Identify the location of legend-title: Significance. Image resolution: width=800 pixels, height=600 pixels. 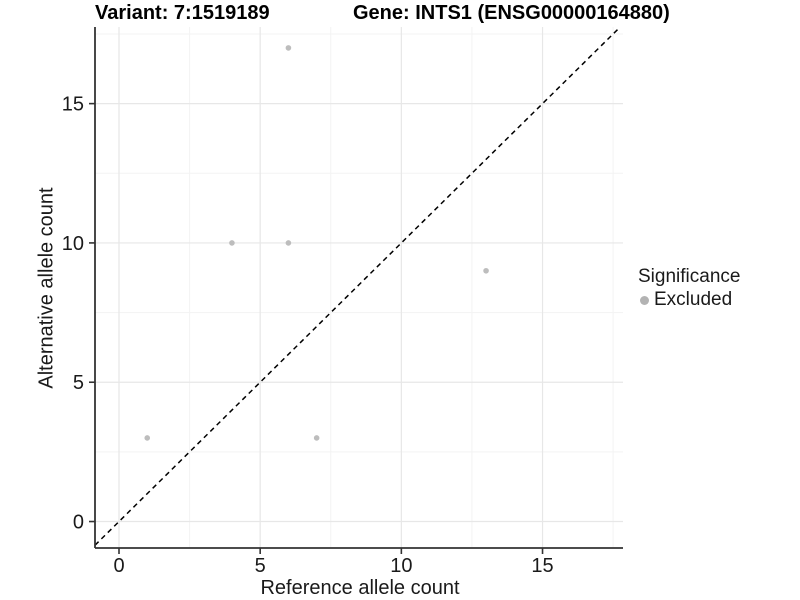
(689, 276).